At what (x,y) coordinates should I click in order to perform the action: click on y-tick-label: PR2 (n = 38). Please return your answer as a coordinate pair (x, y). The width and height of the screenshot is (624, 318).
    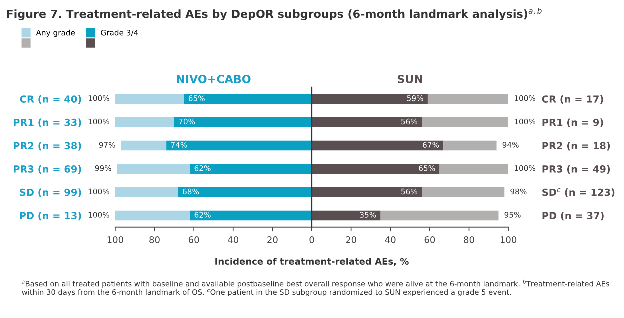
    Looking at the image, I should click on (48, 146).